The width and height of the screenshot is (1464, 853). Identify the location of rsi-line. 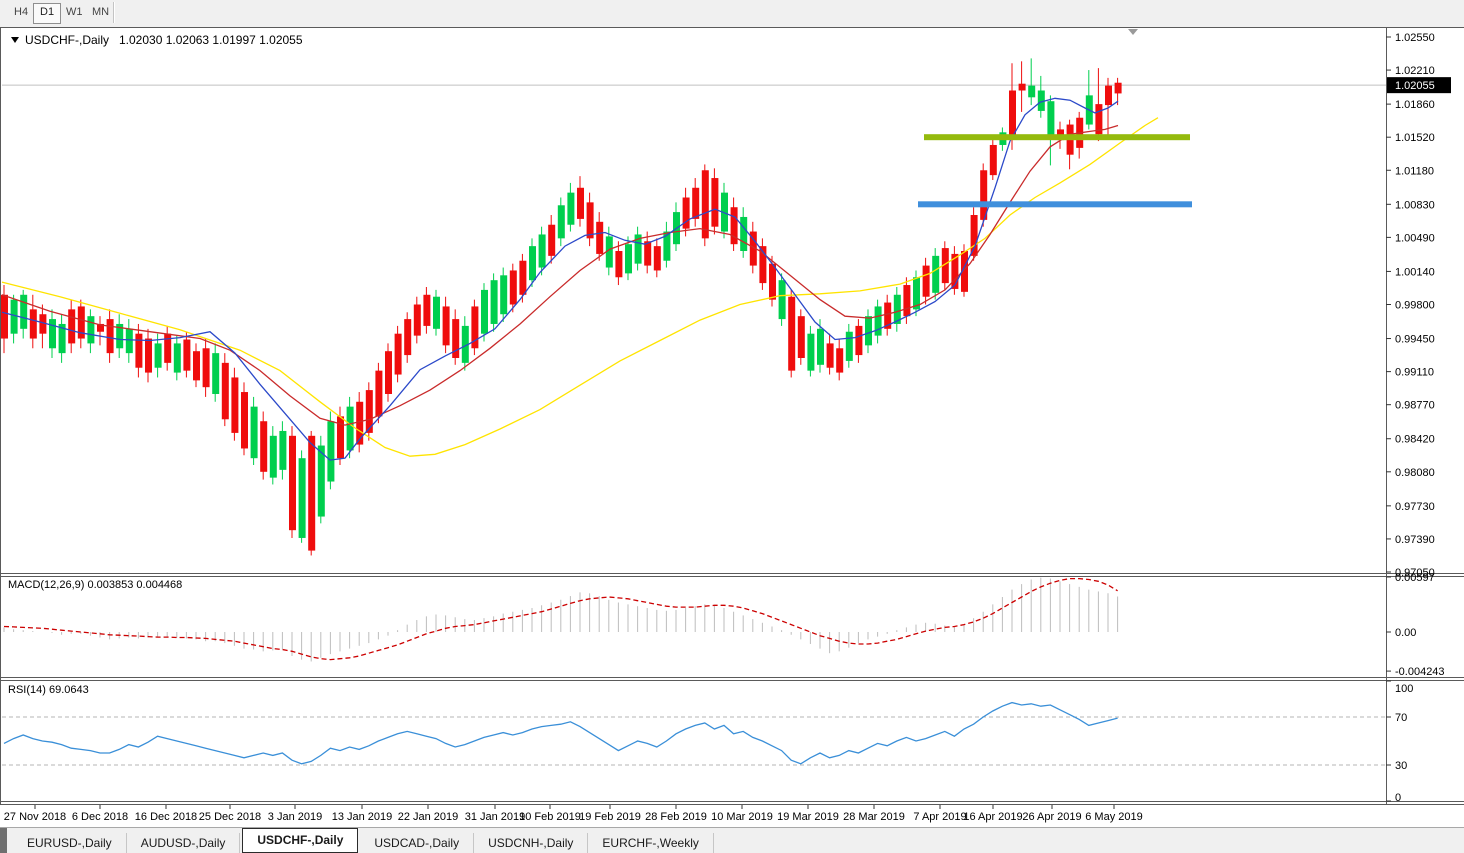
(560, 733).